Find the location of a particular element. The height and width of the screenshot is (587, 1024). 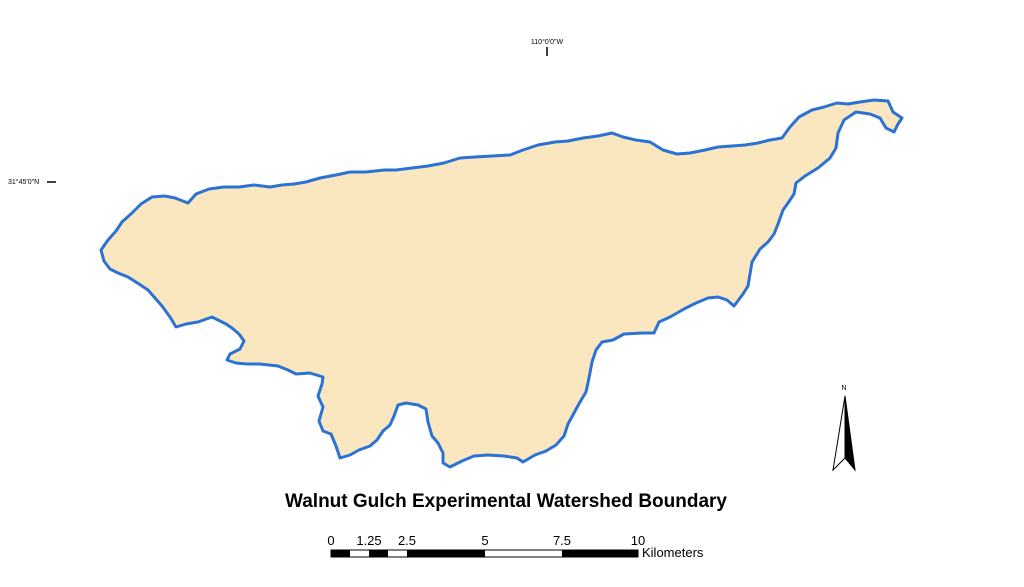

scale-label-0: 0 is located at coordinates (330, 540).